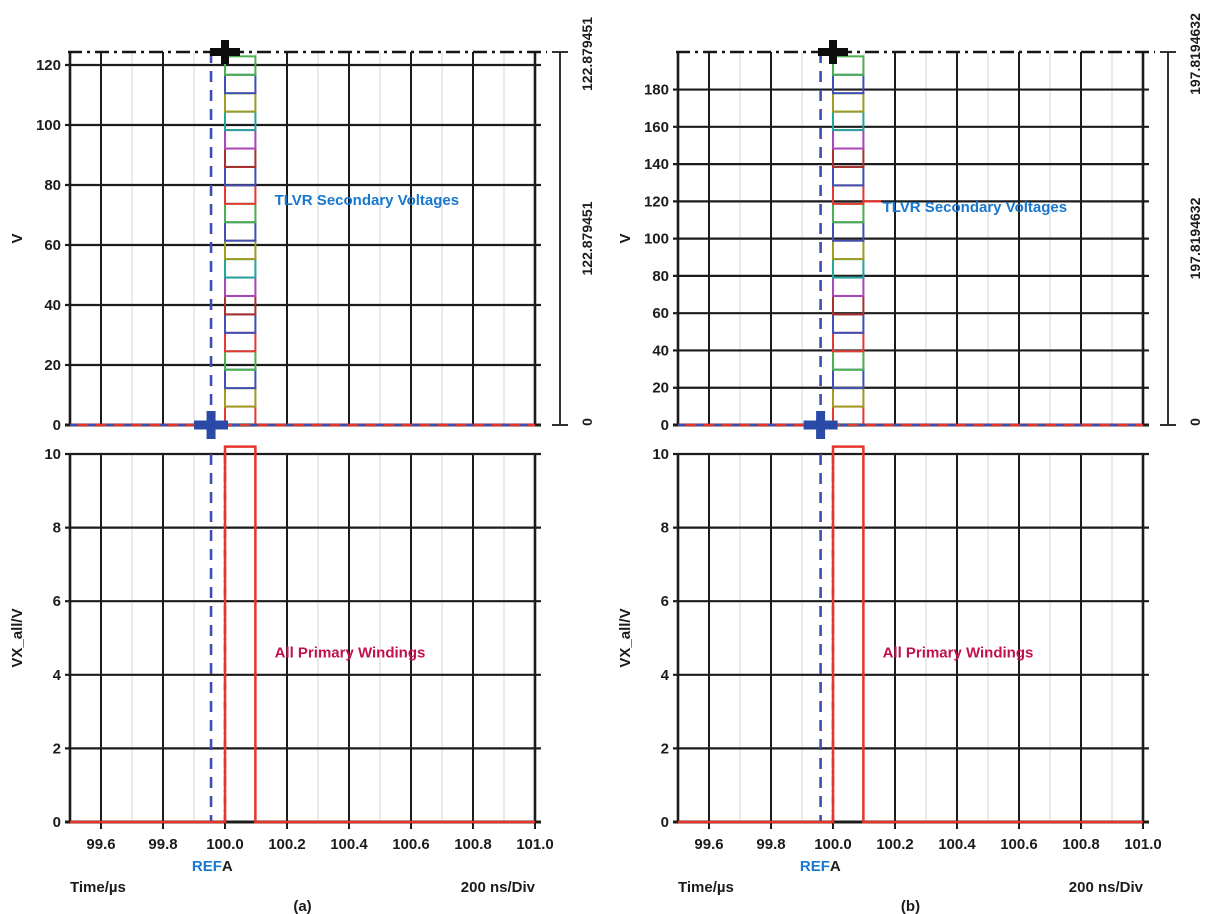  What do you see at coordinates (302, 906) in the screenshot?
I see `panel-caption: (a)` at bounding box center [302, 906].